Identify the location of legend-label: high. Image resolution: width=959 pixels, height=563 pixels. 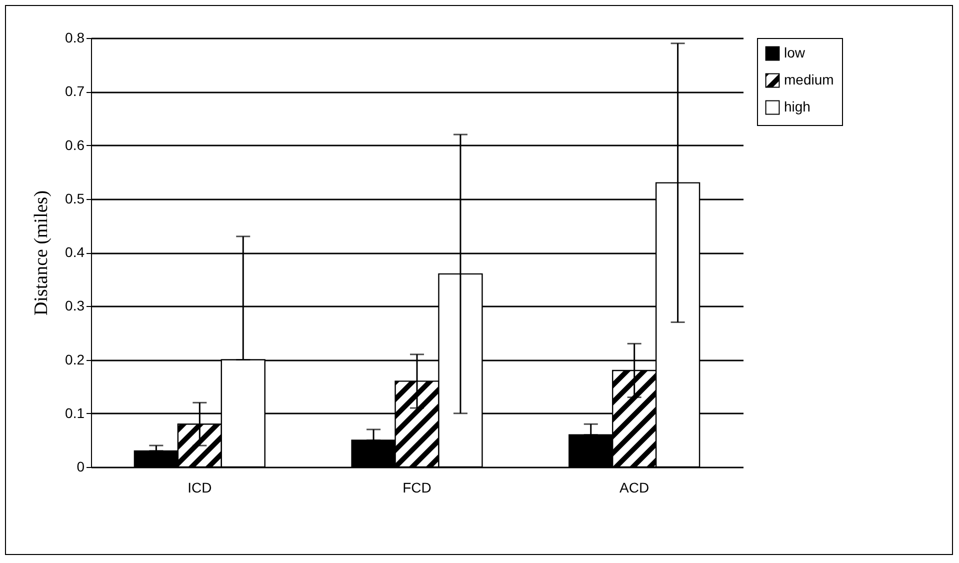
(797, 106).